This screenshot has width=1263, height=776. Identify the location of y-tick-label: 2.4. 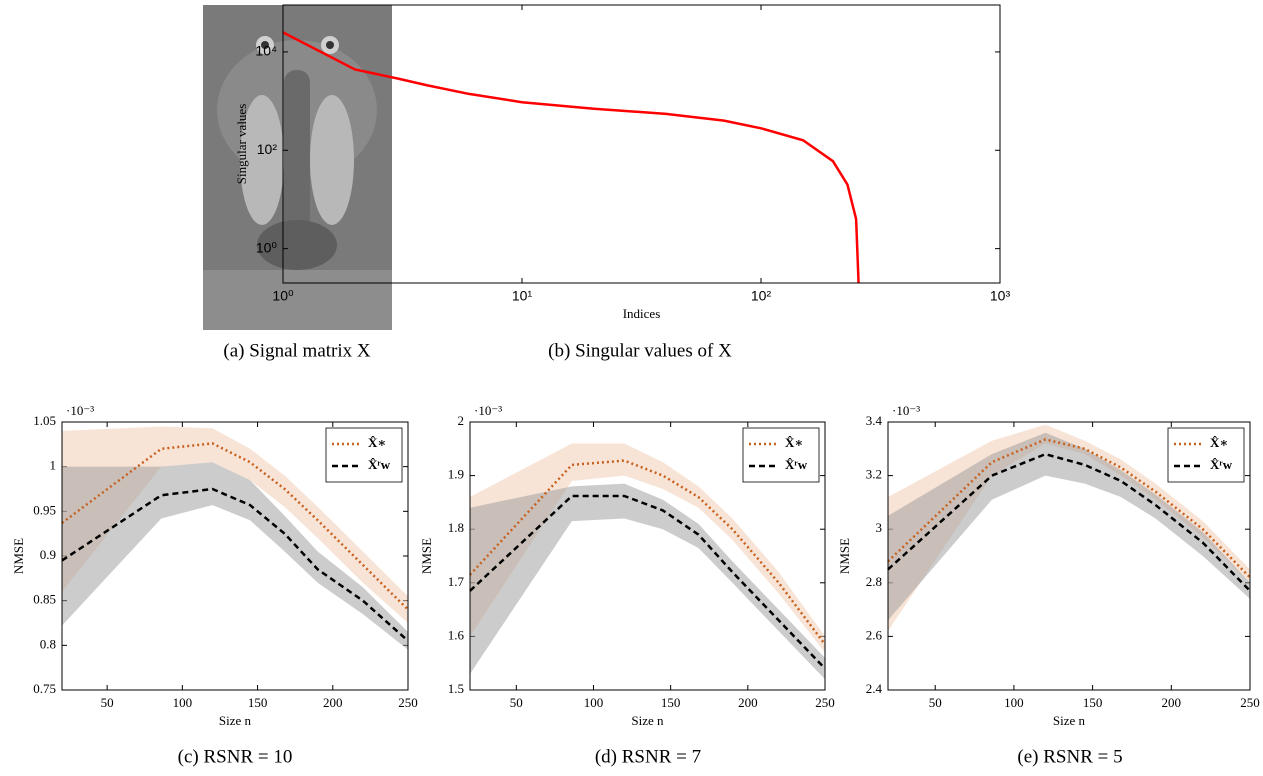
(874, 688).